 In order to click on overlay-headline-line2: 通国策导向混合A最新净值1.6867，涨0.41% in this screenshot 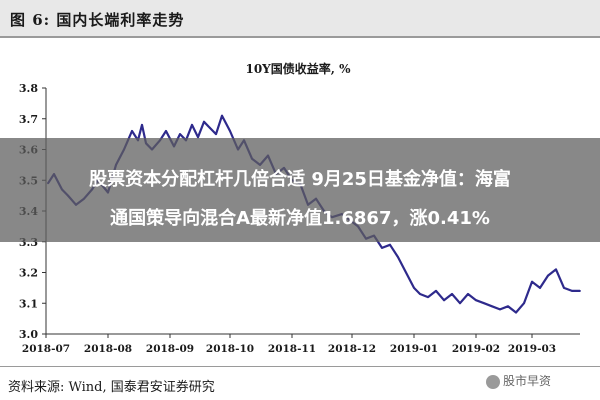, I will do `click(300, 218)`.